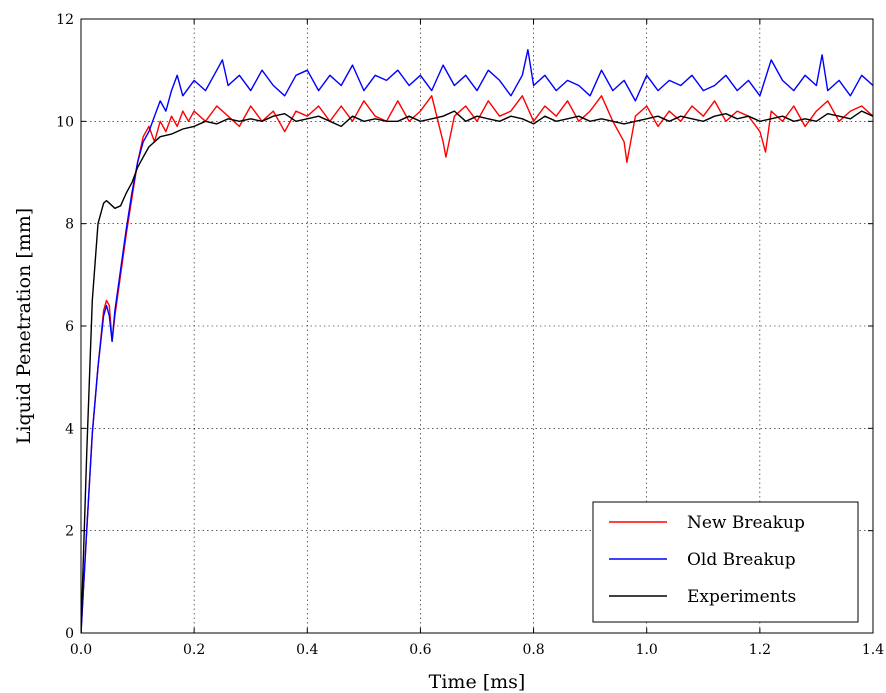 This screenshot has width=886, height=693. I want to click on x-tick-label: 1.2, so click(760, 650).